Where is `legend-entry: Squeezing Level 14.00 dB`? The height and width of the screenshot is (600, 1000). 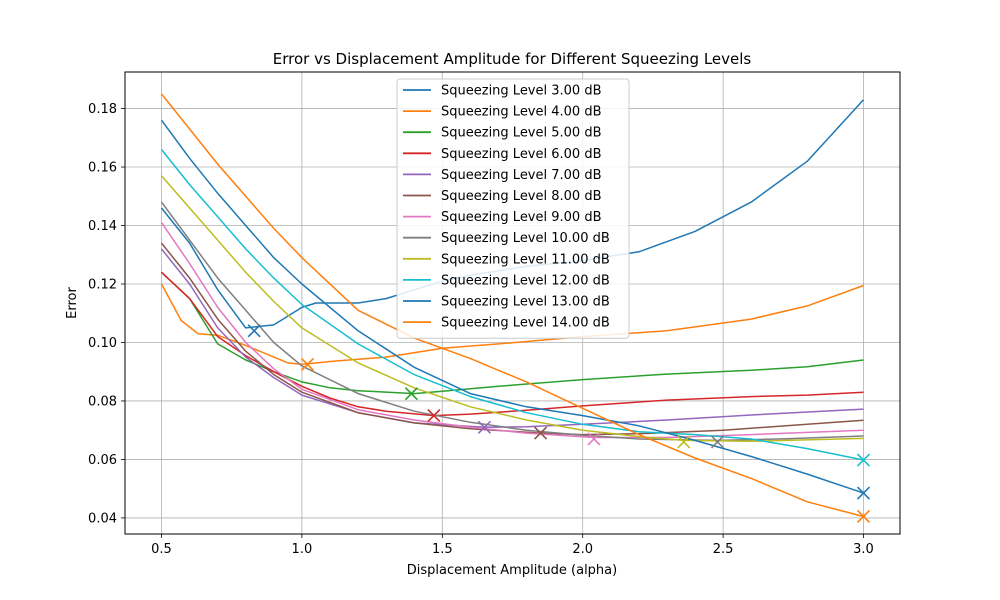
legend-entry: Squeezing Level 14.00 dB is located at coordinates (506, 323).